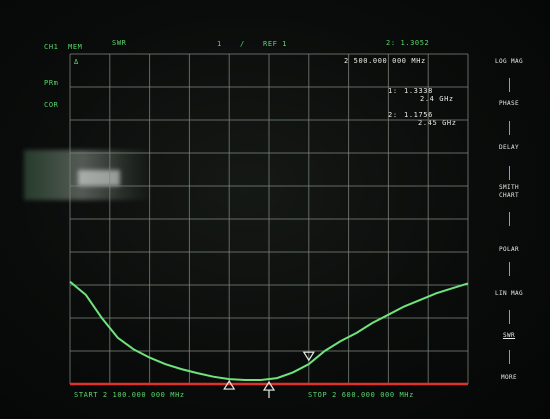  I want to click on softkey-lin-mag-label: LIN MAG, so click(509, 293).